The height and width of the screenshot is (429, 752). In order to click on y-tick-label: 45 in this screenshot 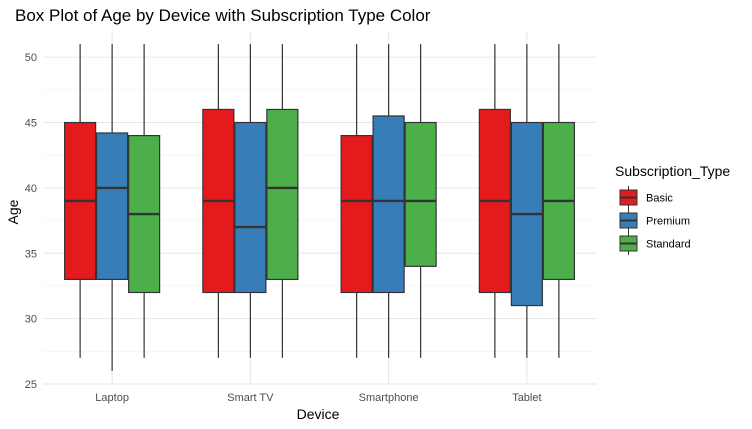, I will do `click(31, 124)`.